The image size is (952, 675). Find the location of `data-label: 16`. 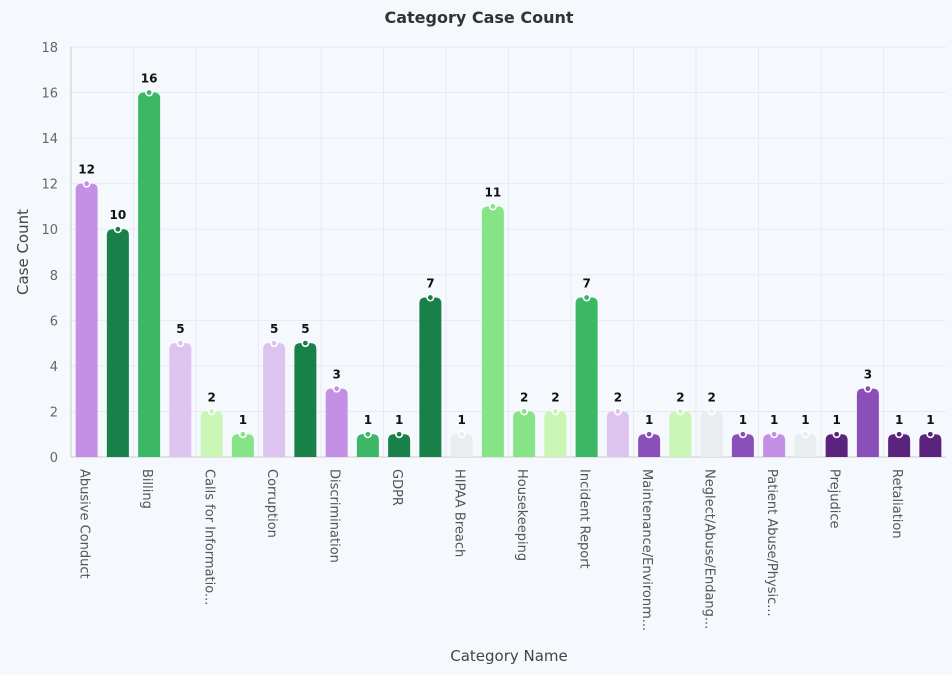

data-label: 16 is located at coordinates (149, 79).